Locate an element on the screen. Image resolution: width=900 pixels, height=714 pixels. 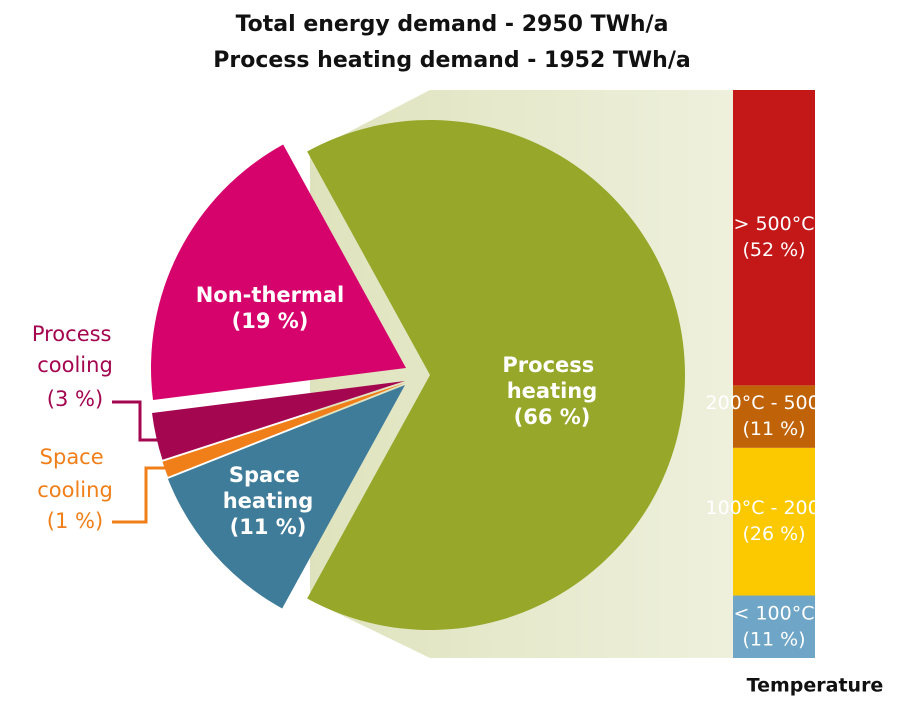
segment-label: 100°C - 200°C is located at coordinates (774, 508).